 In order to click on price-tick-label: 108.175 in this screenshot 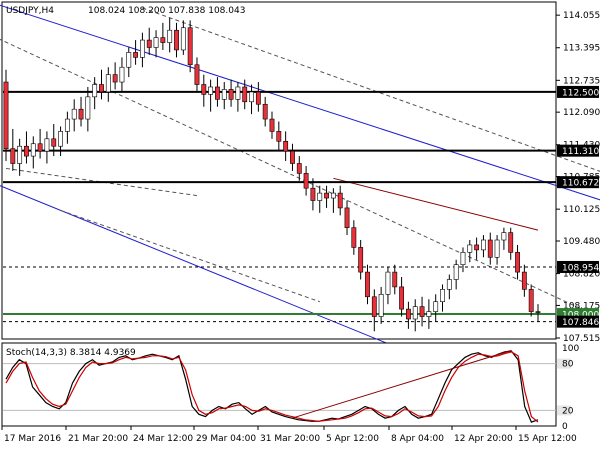, I will do `click(581, 306)`.